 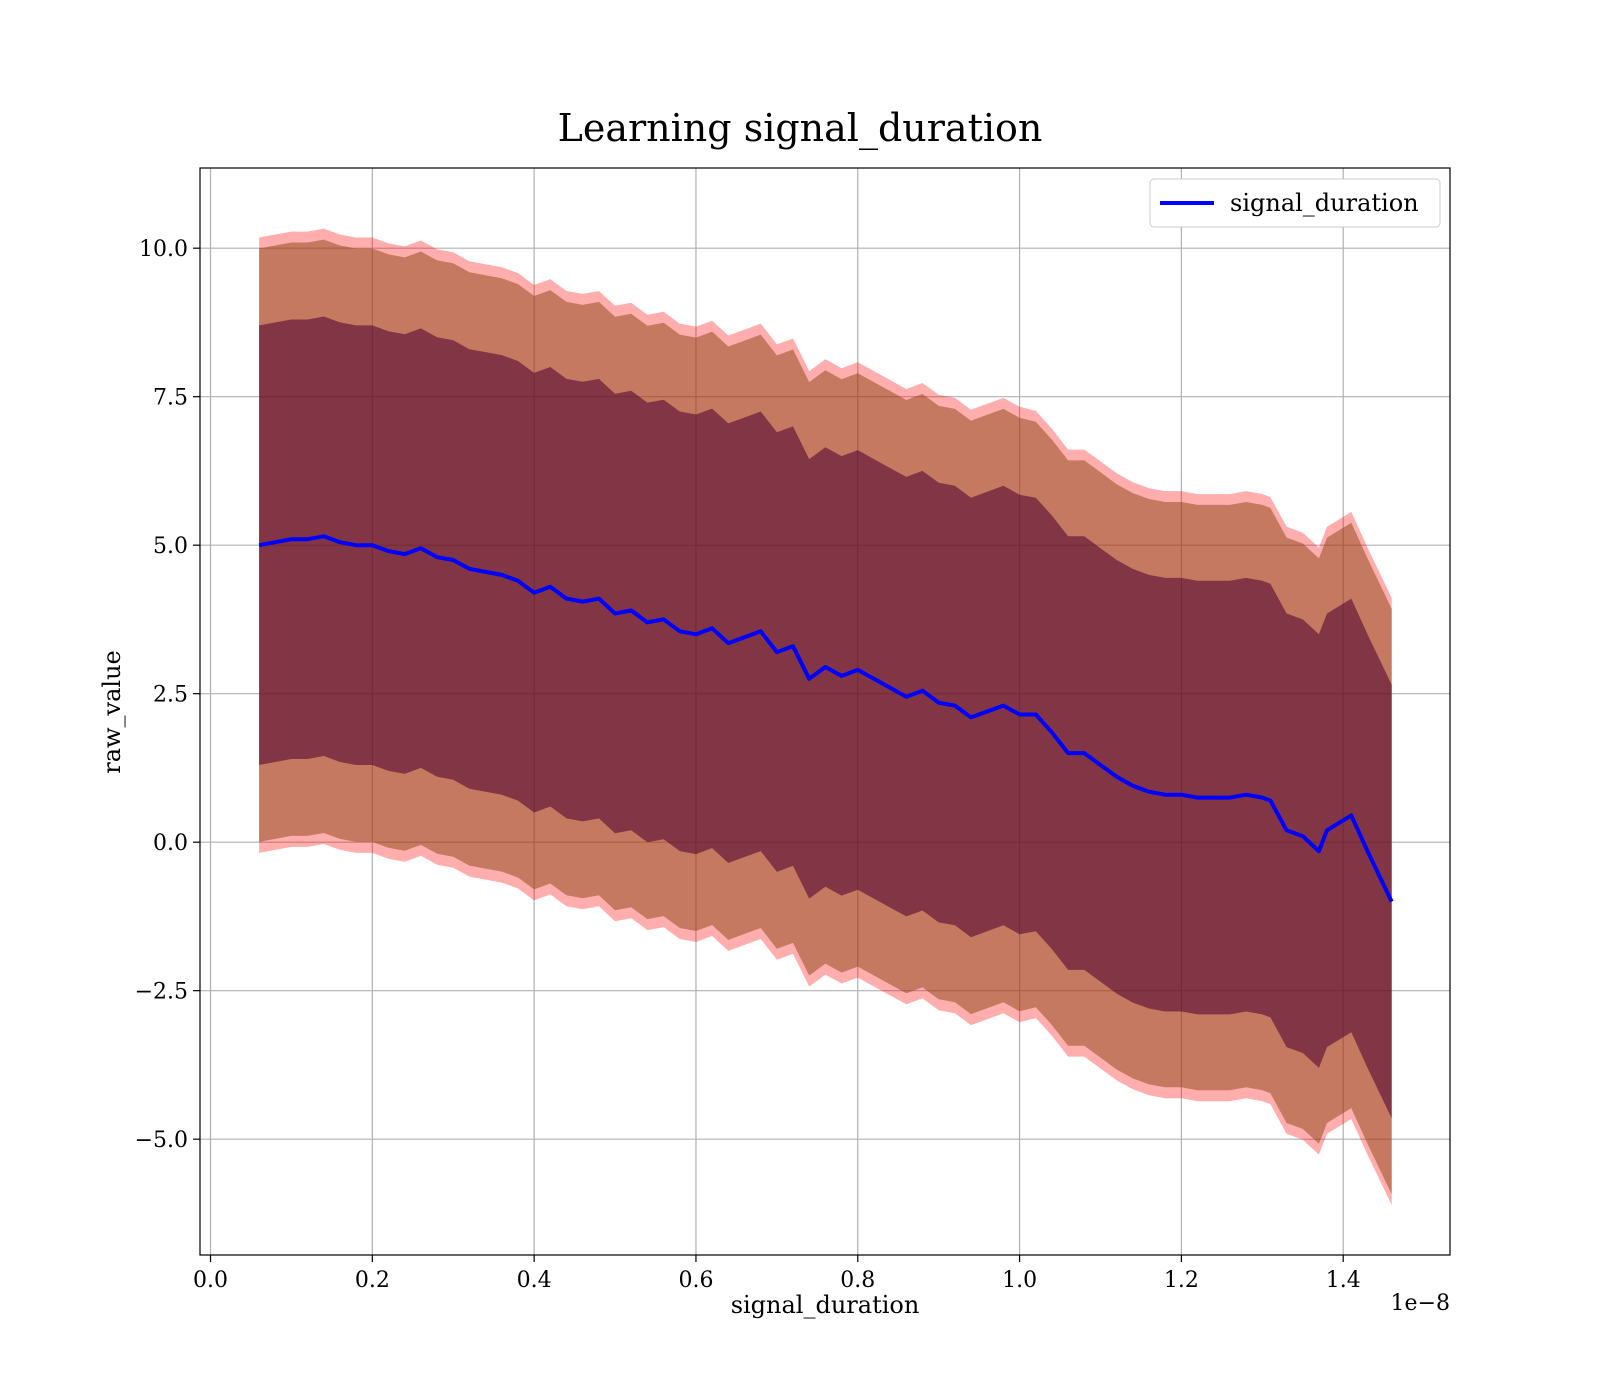 I want to click on y-tick-label: 7.5, so click(x=170, y=398).